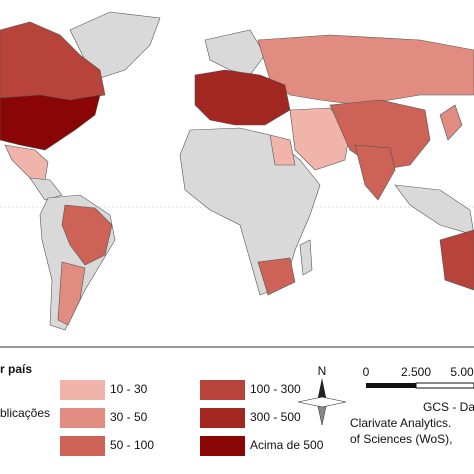 The height and width of the screenshot is (474, 474). Describe the element at coordinates (25, 413) in the screenshot. I see `legend-subtitle: blicações` at that location.